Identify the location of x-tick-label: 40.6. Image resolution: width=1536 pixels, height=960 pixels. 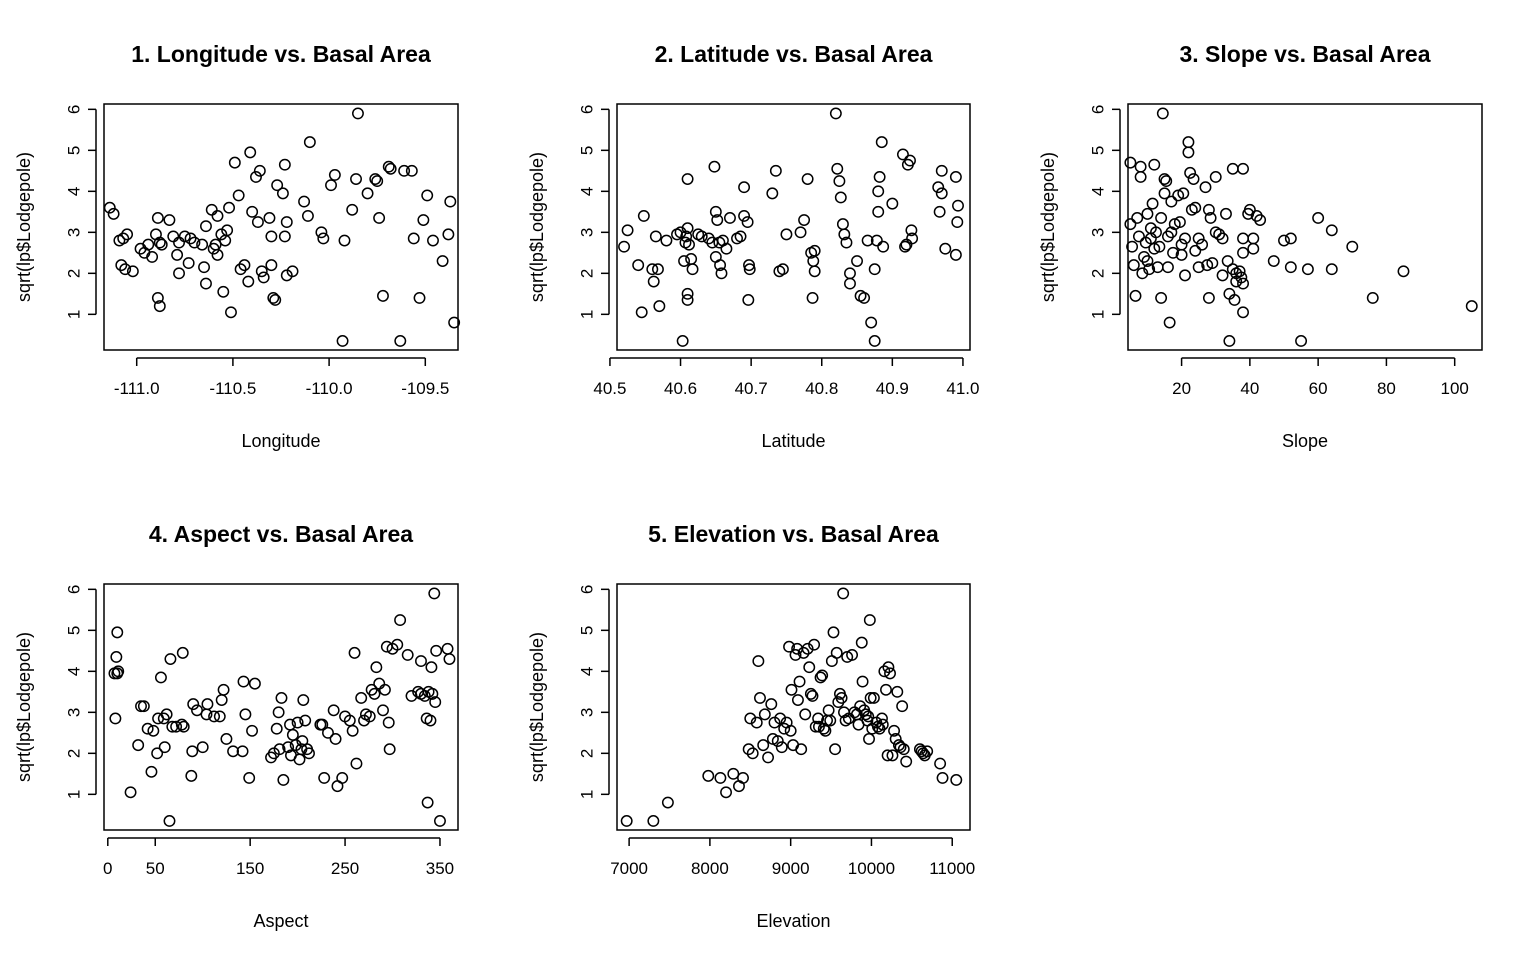
(680, 388).